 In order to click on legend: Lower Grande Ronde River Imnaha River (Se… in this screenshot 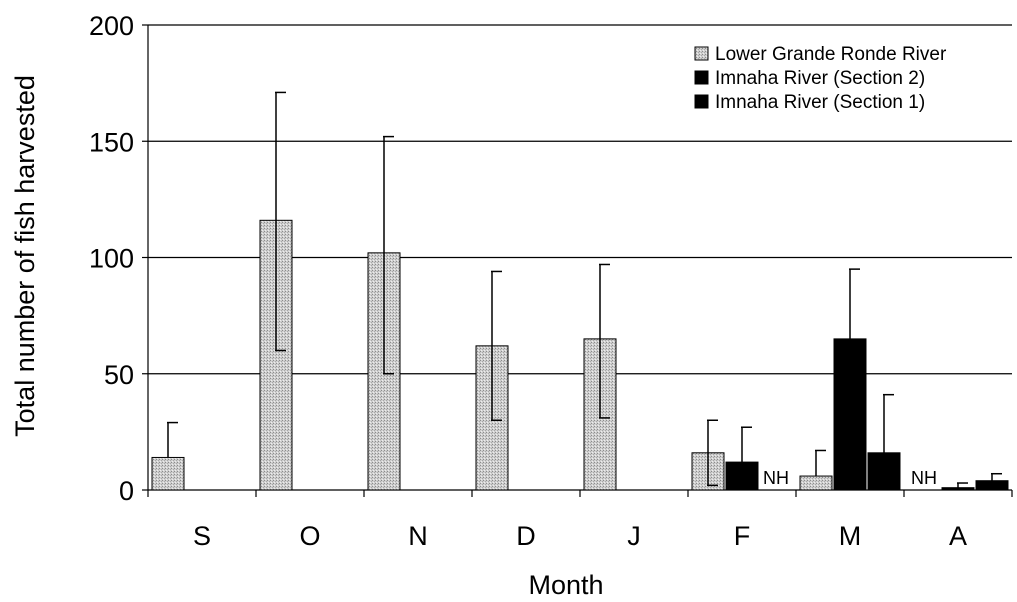, I will do `click(843, 81)`.